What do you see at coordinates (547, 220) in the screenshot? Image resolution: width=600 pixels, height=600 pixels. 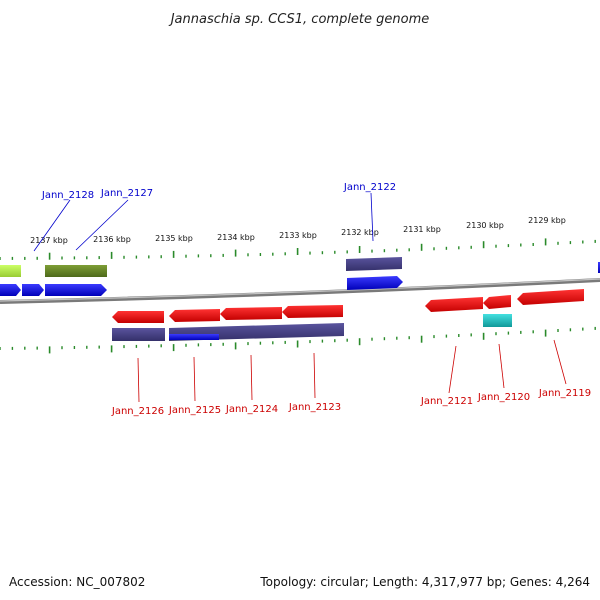 I see `tick-label-2129: 2129 kbp` at bounding box center [547, 220].